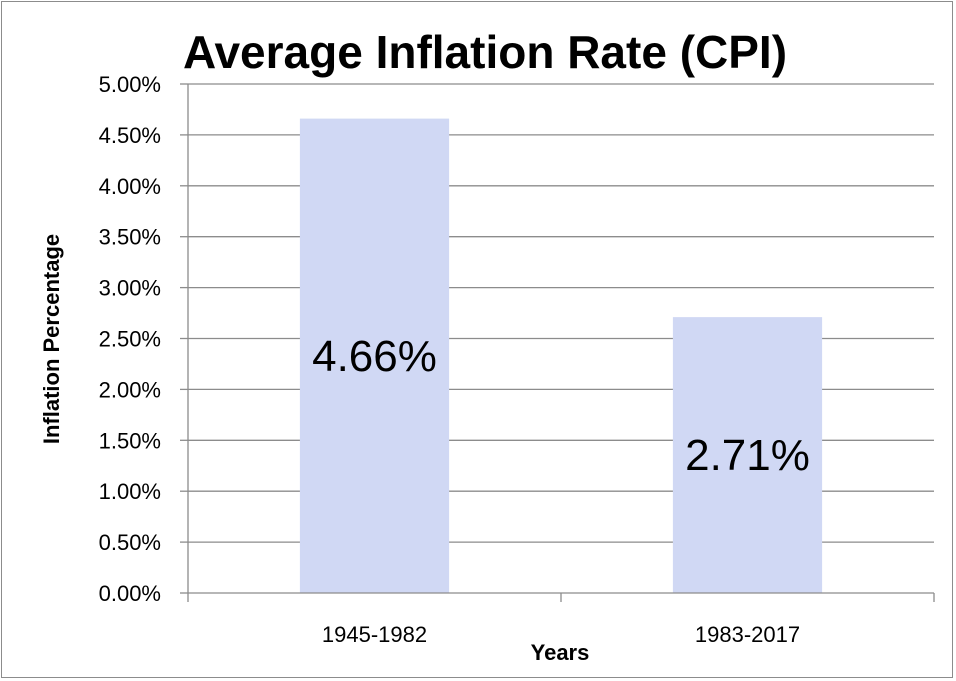 Image resolution: width=956 pixels, height=681 pixels. What do you see at coordinates (561, 406) in the screenshot?
I see `data-labels: 4.66% 2.71%` at bounding box center [561, 406].